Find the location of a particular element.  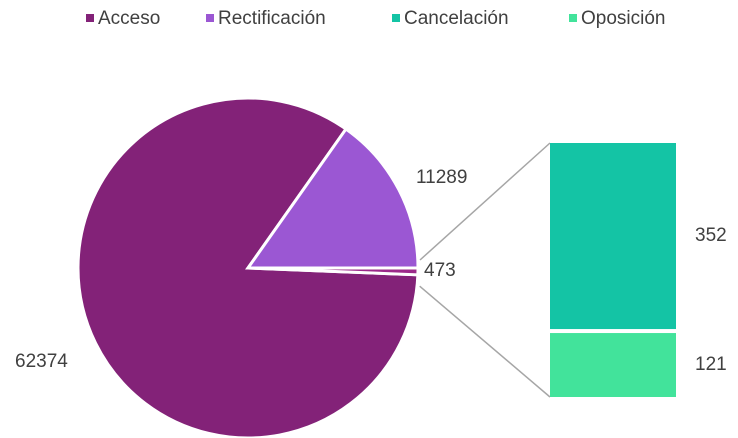

data-label: 11289 is located at coordinates (441, 177).